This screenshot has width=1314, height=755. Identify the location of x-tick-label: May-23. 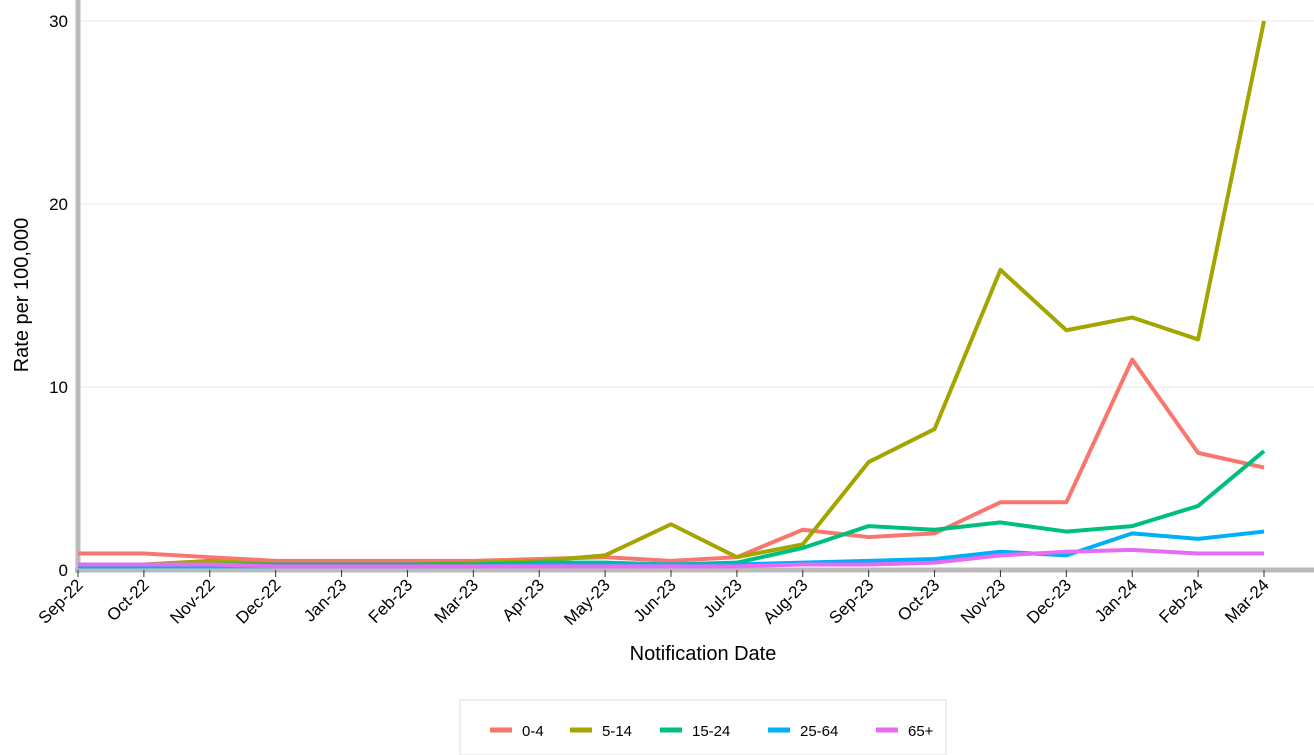
(587, 602).